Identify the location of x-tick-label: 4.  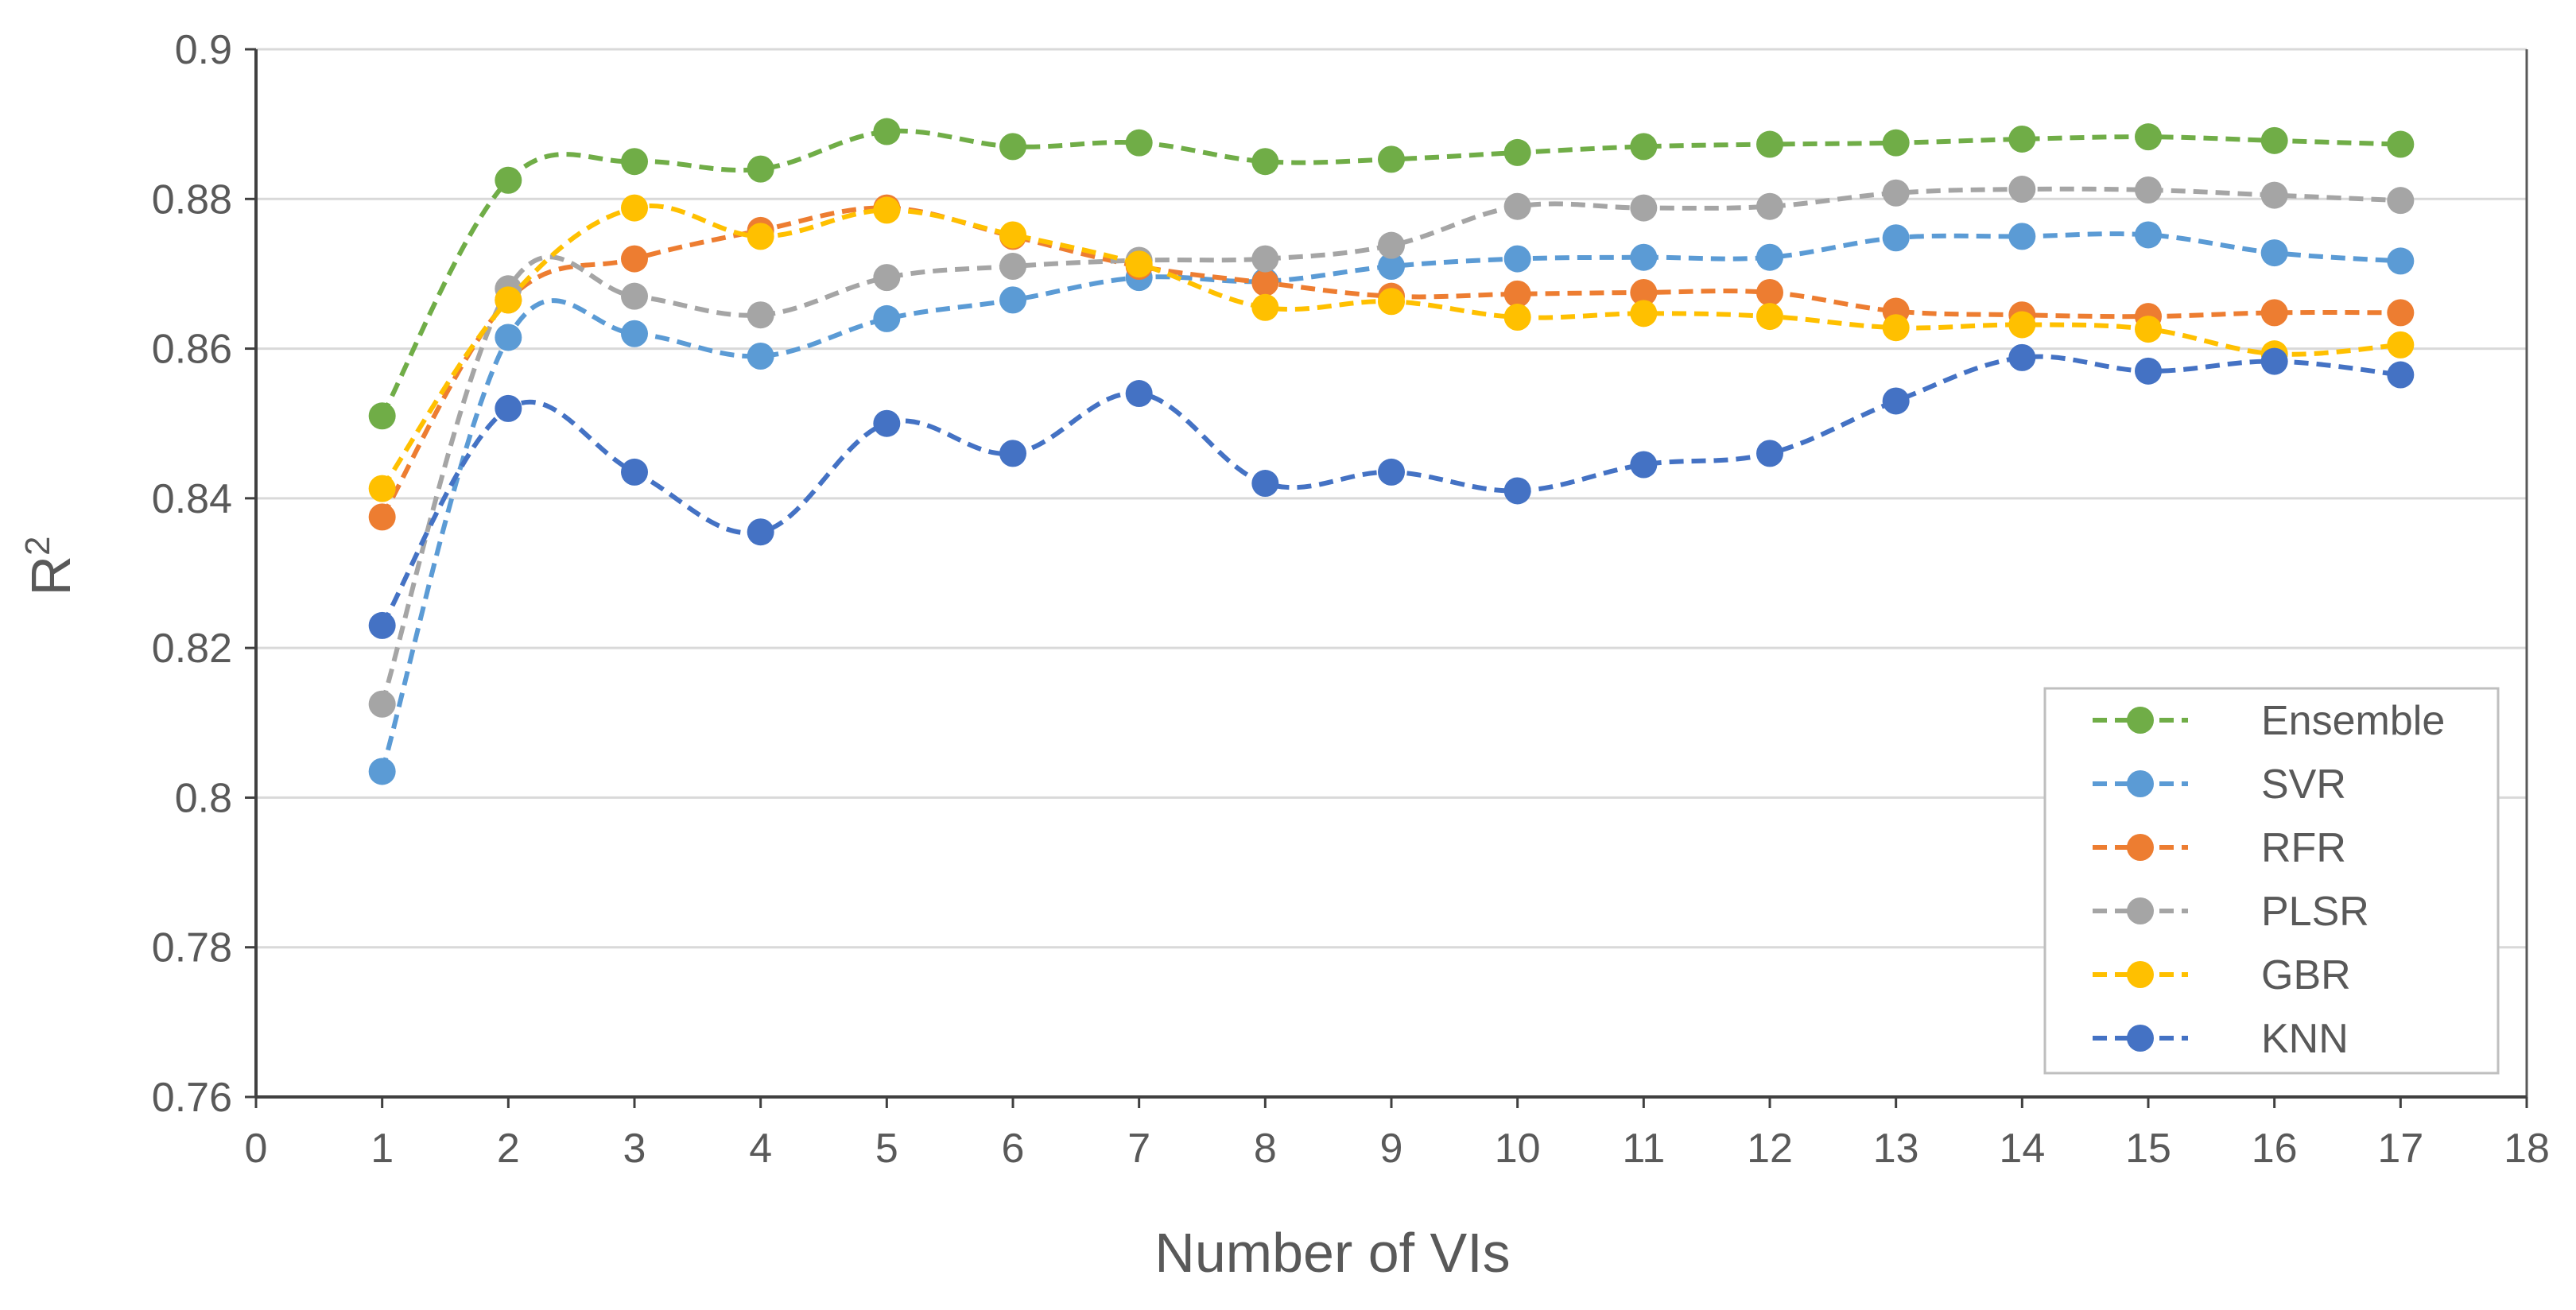
(761, 1149).